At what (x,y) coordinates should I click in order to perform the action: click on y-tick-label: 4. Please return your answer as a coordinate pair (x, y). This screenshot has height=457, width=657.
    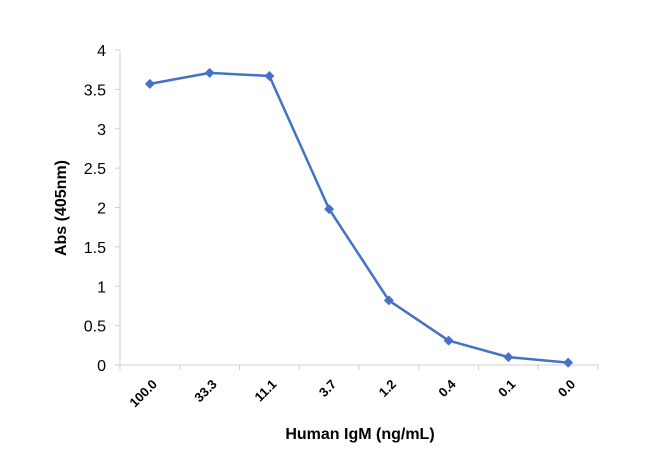
    Looking at the image, I should click on (101, 51).